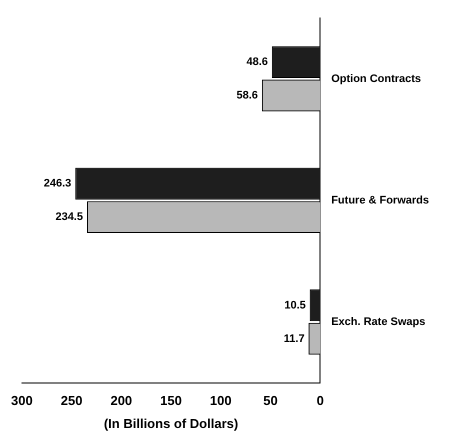 This screenshot has height=444, width=450. What do you see at coordinates (320, 400) in the screenshot?
I see `x-tick-label: 0` at bounding box center [320, 400].